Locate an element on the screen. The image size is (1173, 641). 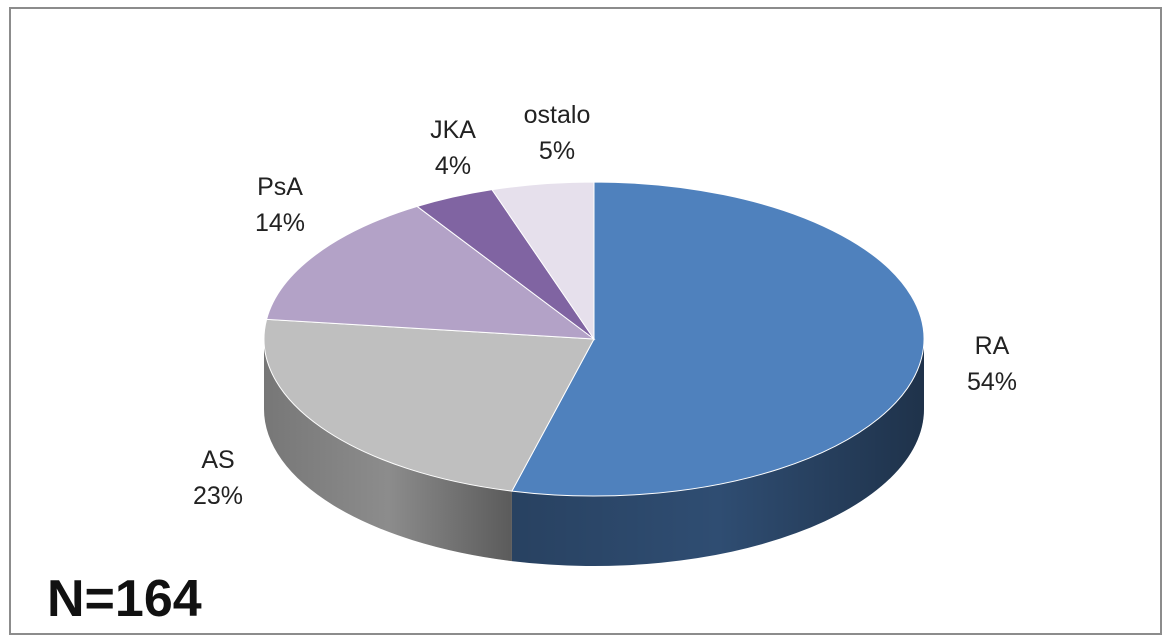
slice-label-ra: RA 54% is located at coordinates (992, 364).